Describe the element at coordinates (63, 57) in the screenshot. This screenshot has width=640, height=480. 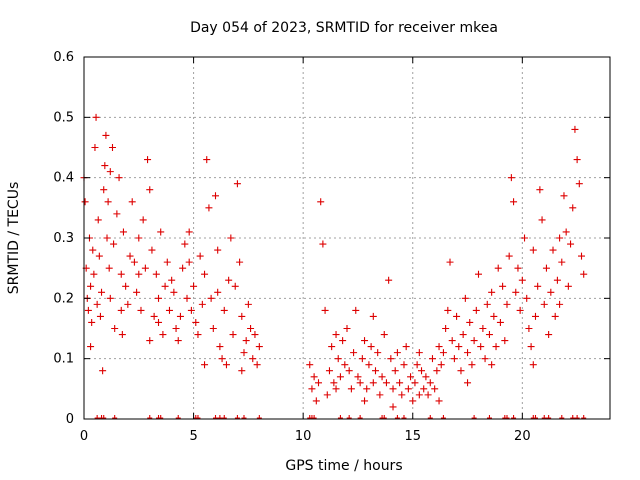
I see `y-tick-label: 0.6` at that location.